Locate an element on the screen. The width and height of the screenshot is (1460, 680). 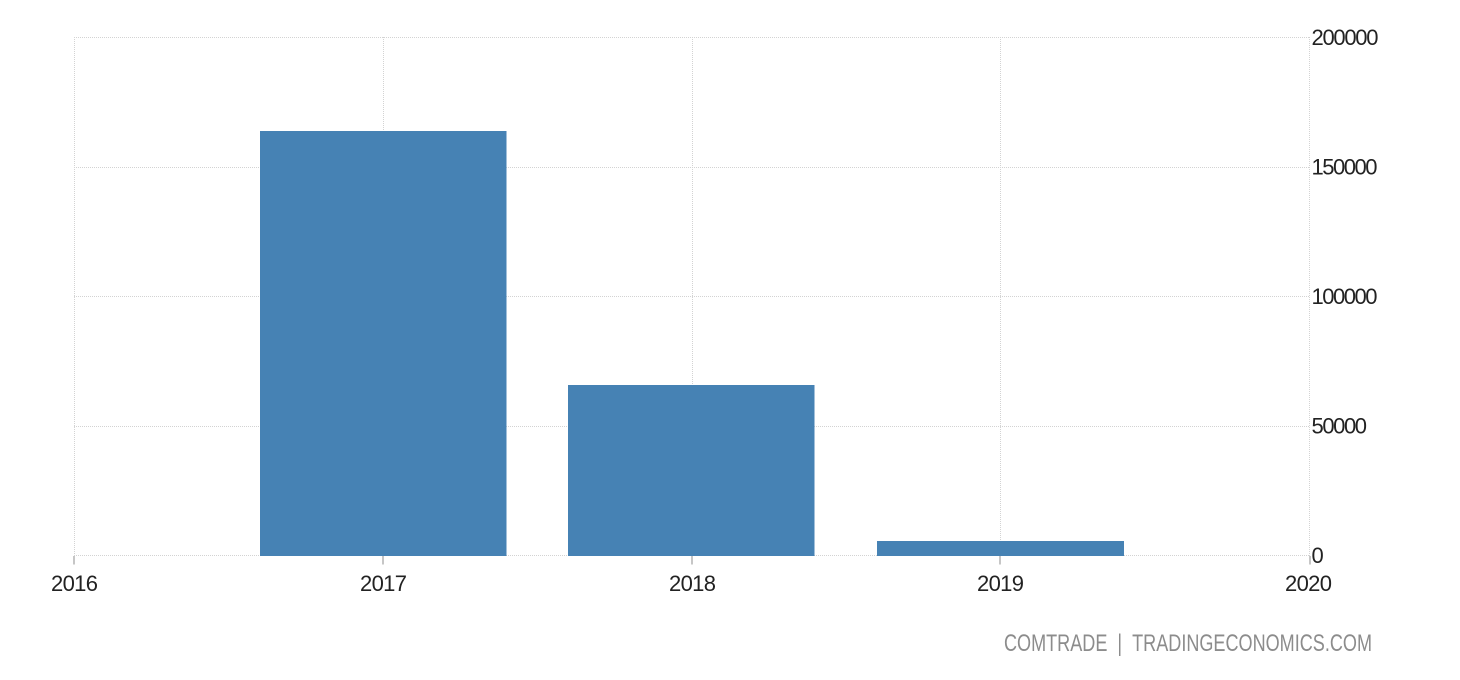
svg-text: 200000 is located at coordinates (1345, 37).